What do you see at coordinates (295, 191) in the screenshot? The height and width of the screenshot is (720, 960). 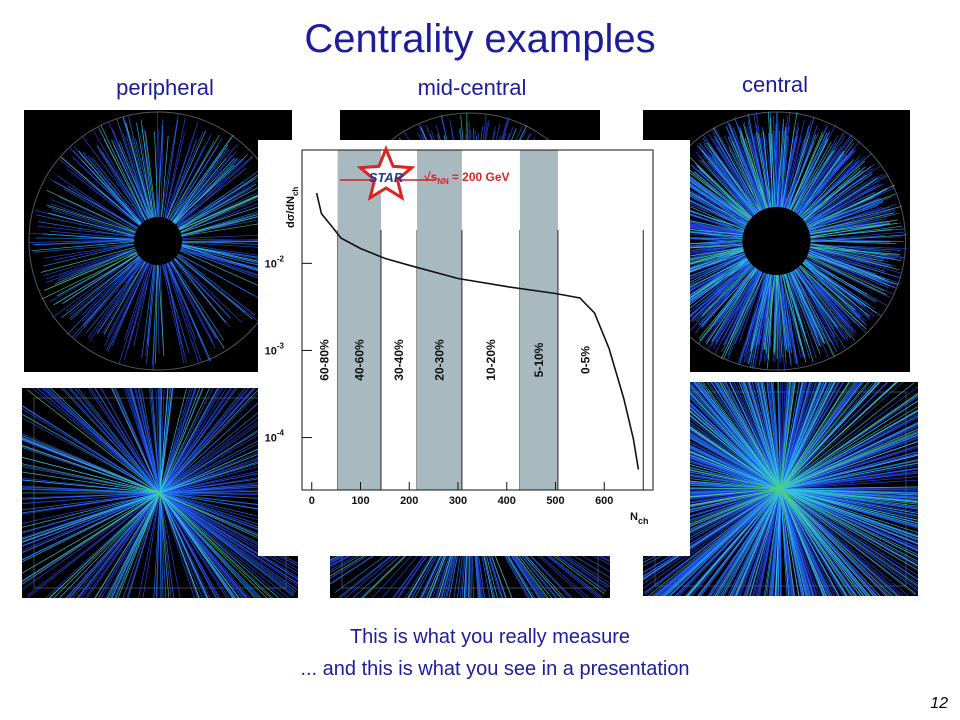 I see `y-label-sub: ch` at bounding box center [295, 191].